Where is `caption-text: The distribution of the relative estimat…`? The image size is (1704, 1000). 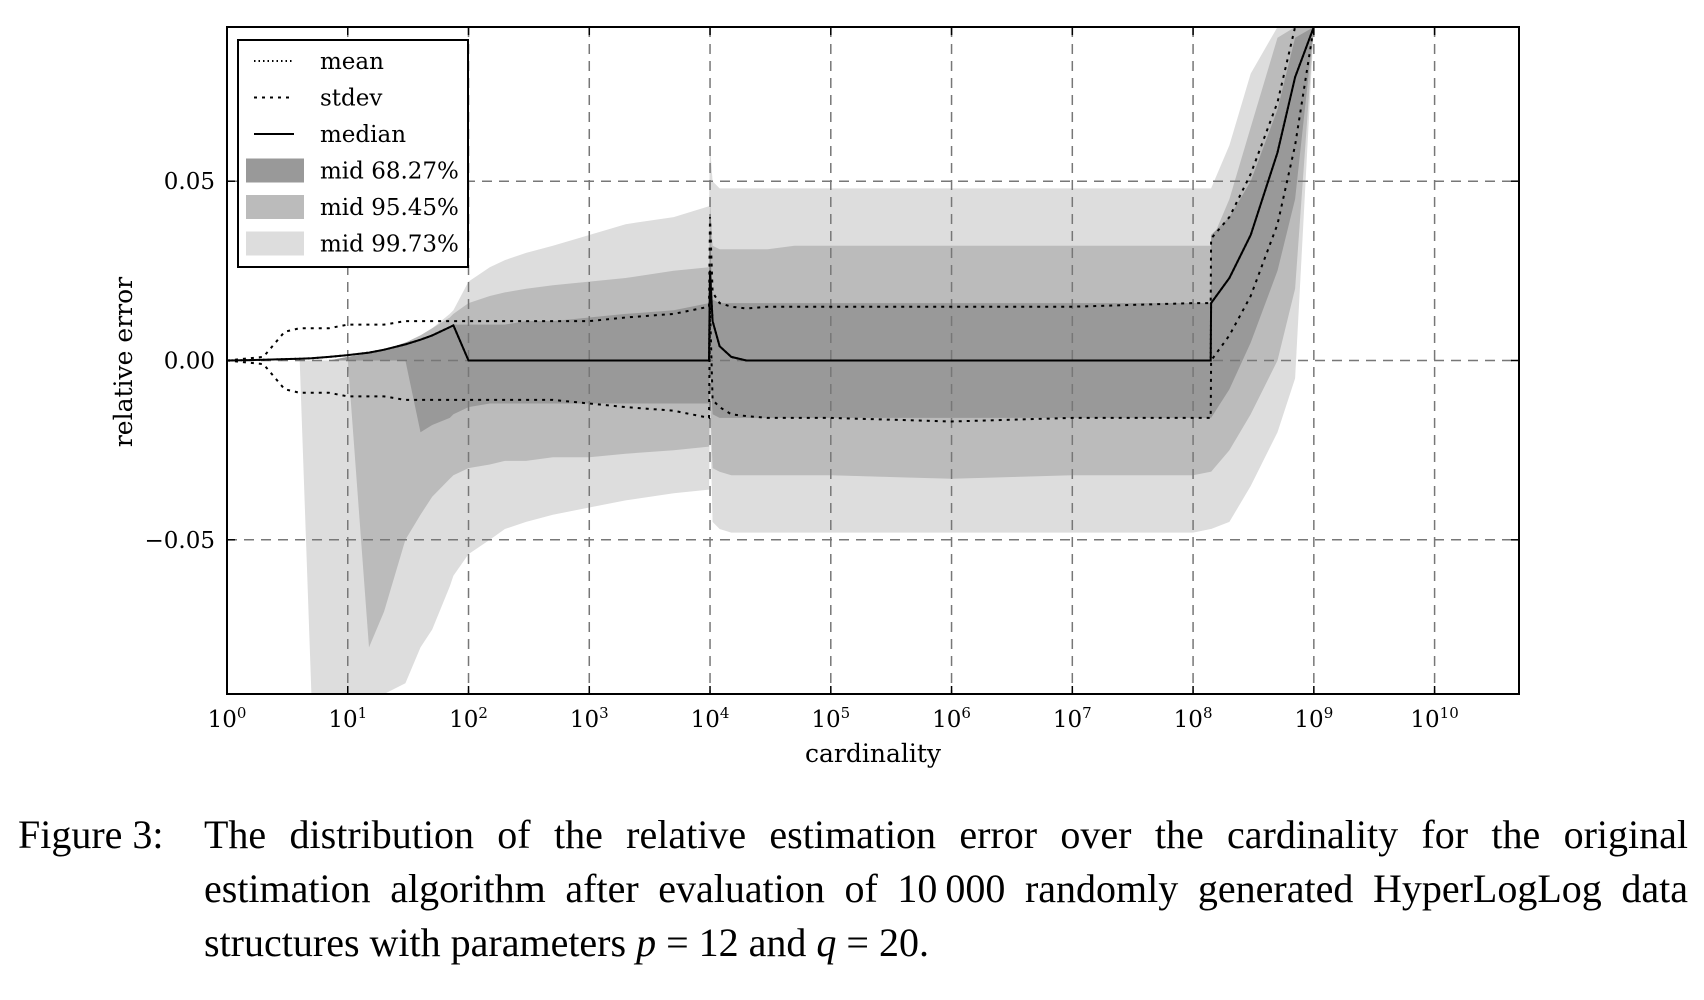 caption-text: The distribution of the relative estimat… is located at coordinates (946, 889).